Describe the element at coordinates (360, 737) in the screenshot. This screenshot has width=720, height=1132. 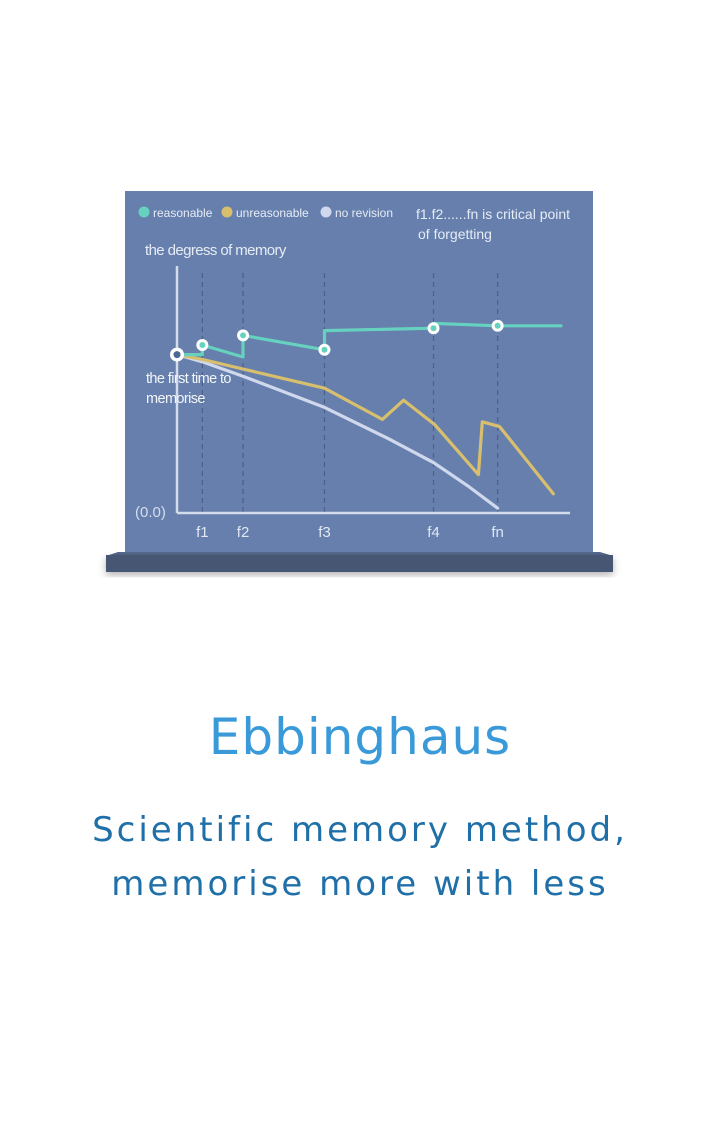
I see `page-title: Ebbinghaus` at that location.